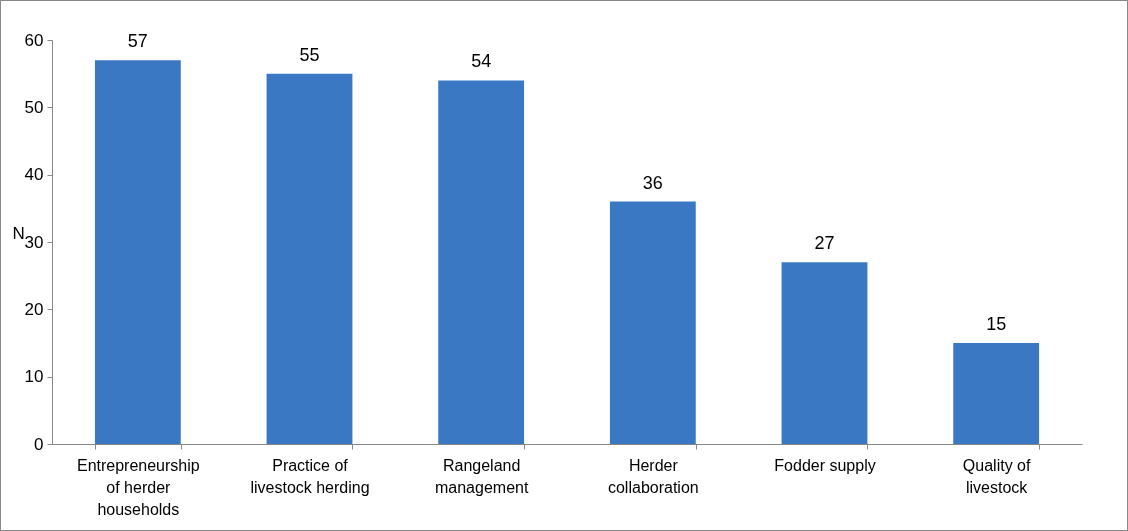  What do you see at coordinates (481, 476) in the screenshot?
I see `x-tick-label: Rangeland management` at bounding box center [481, 476].